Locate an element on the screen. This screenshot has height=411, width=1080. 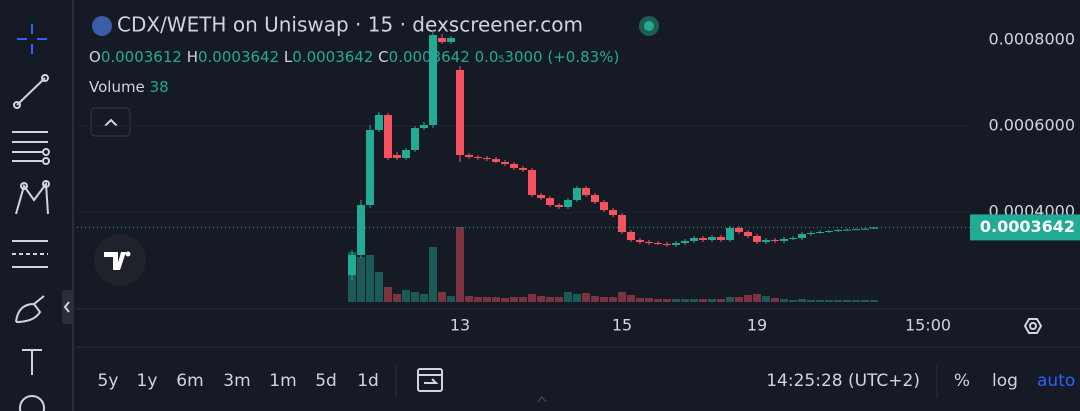
collapse-toolbar is located at coordinates (67, 307).